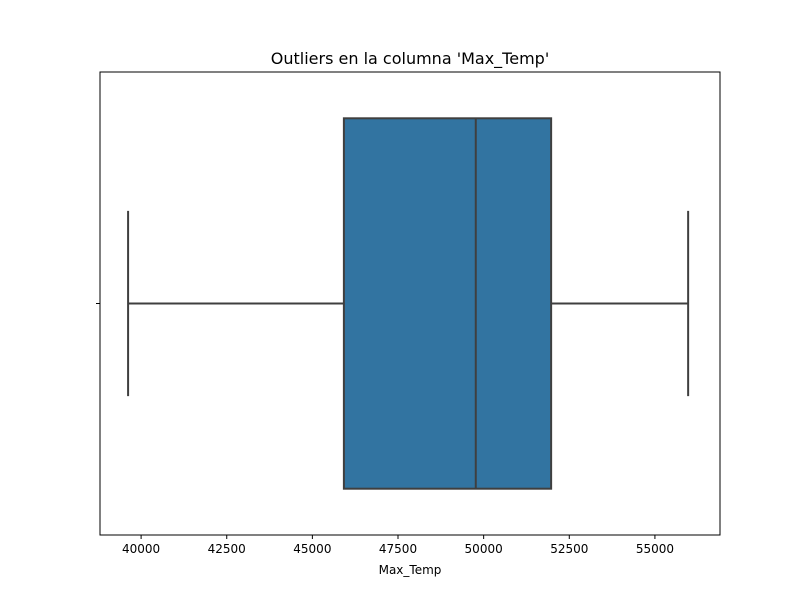  I want to click on x-tick-label: 55000, so click(655, 549).